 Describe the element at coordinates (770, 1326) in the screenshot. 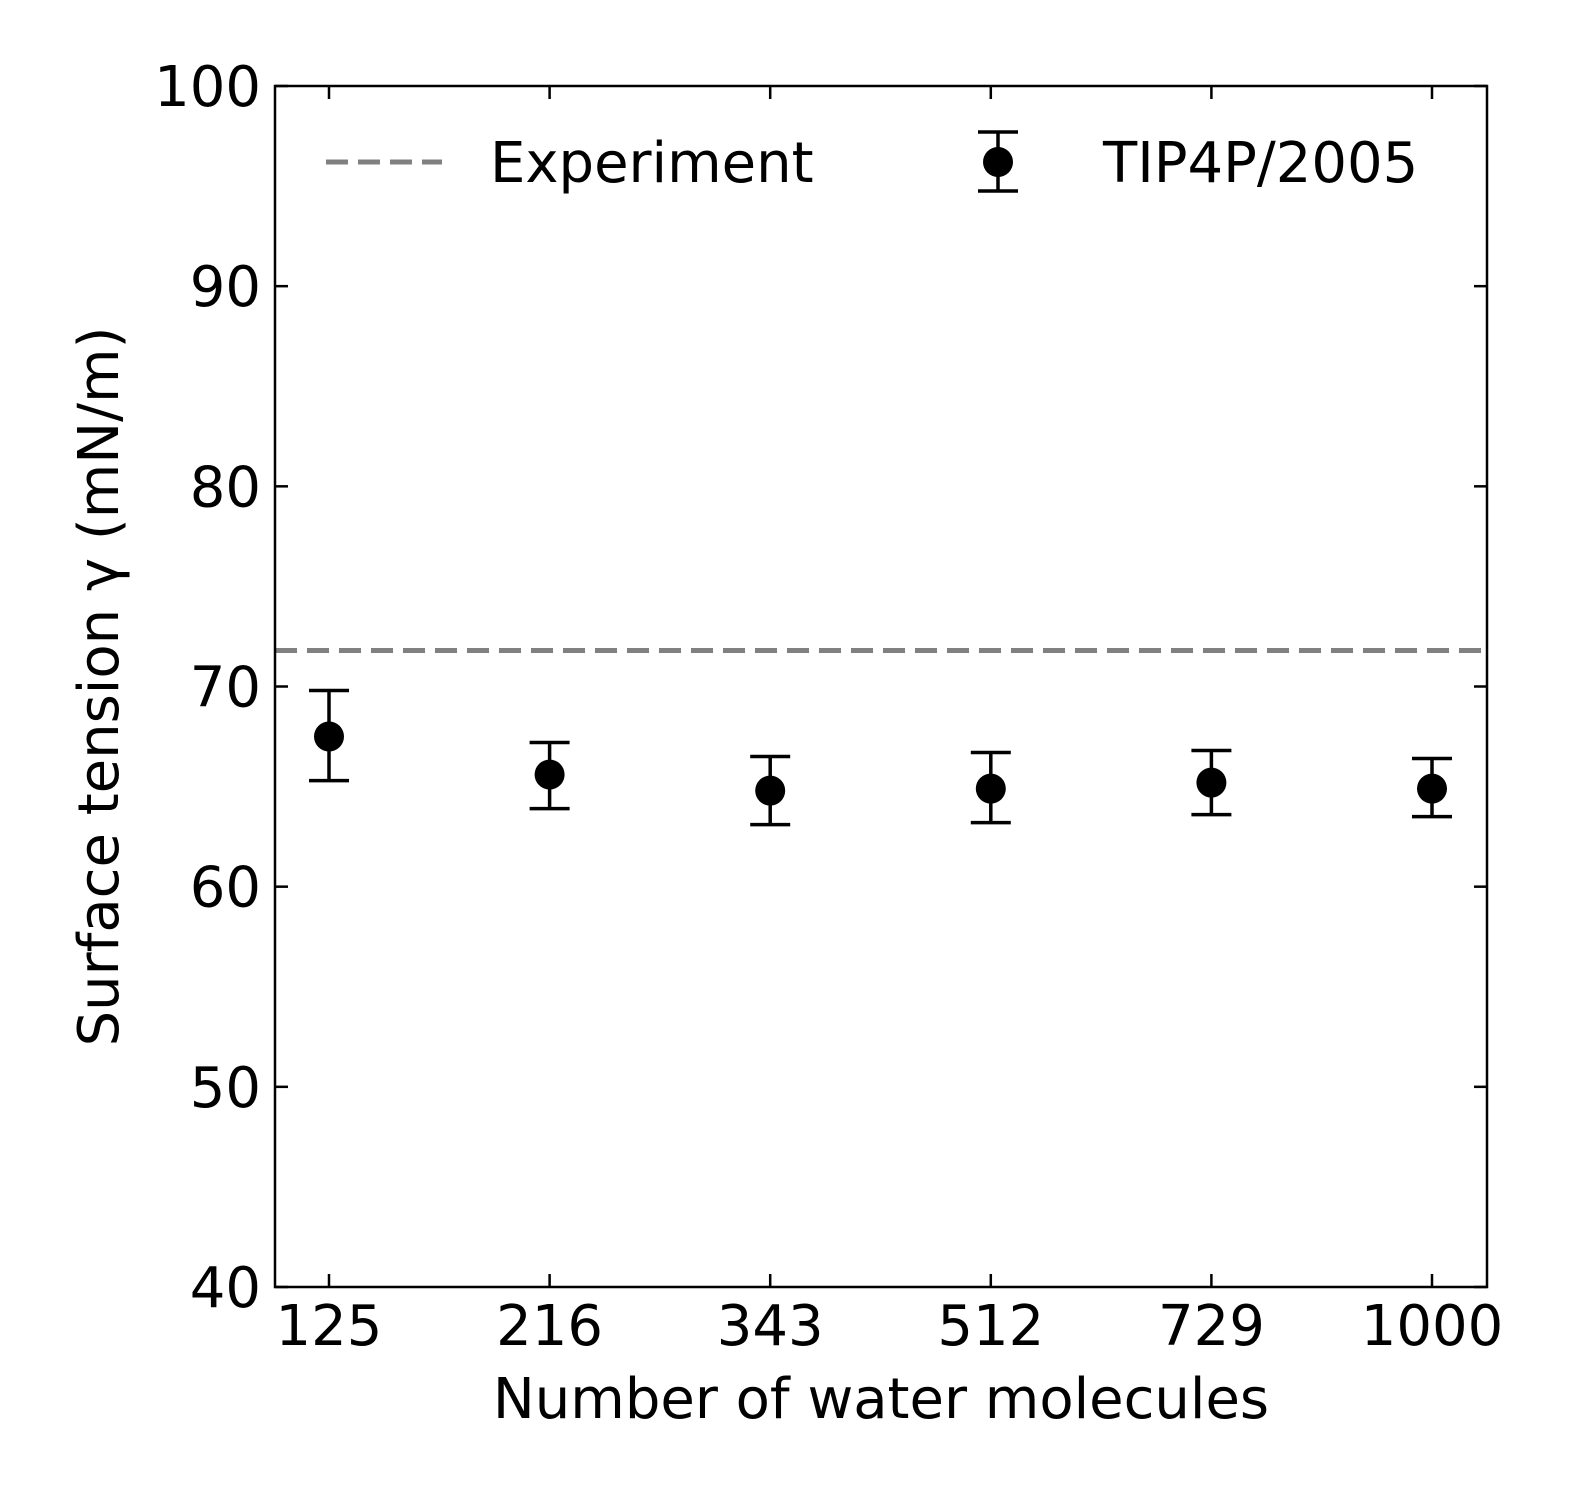

I see `x-tick-label: 343` at that location.